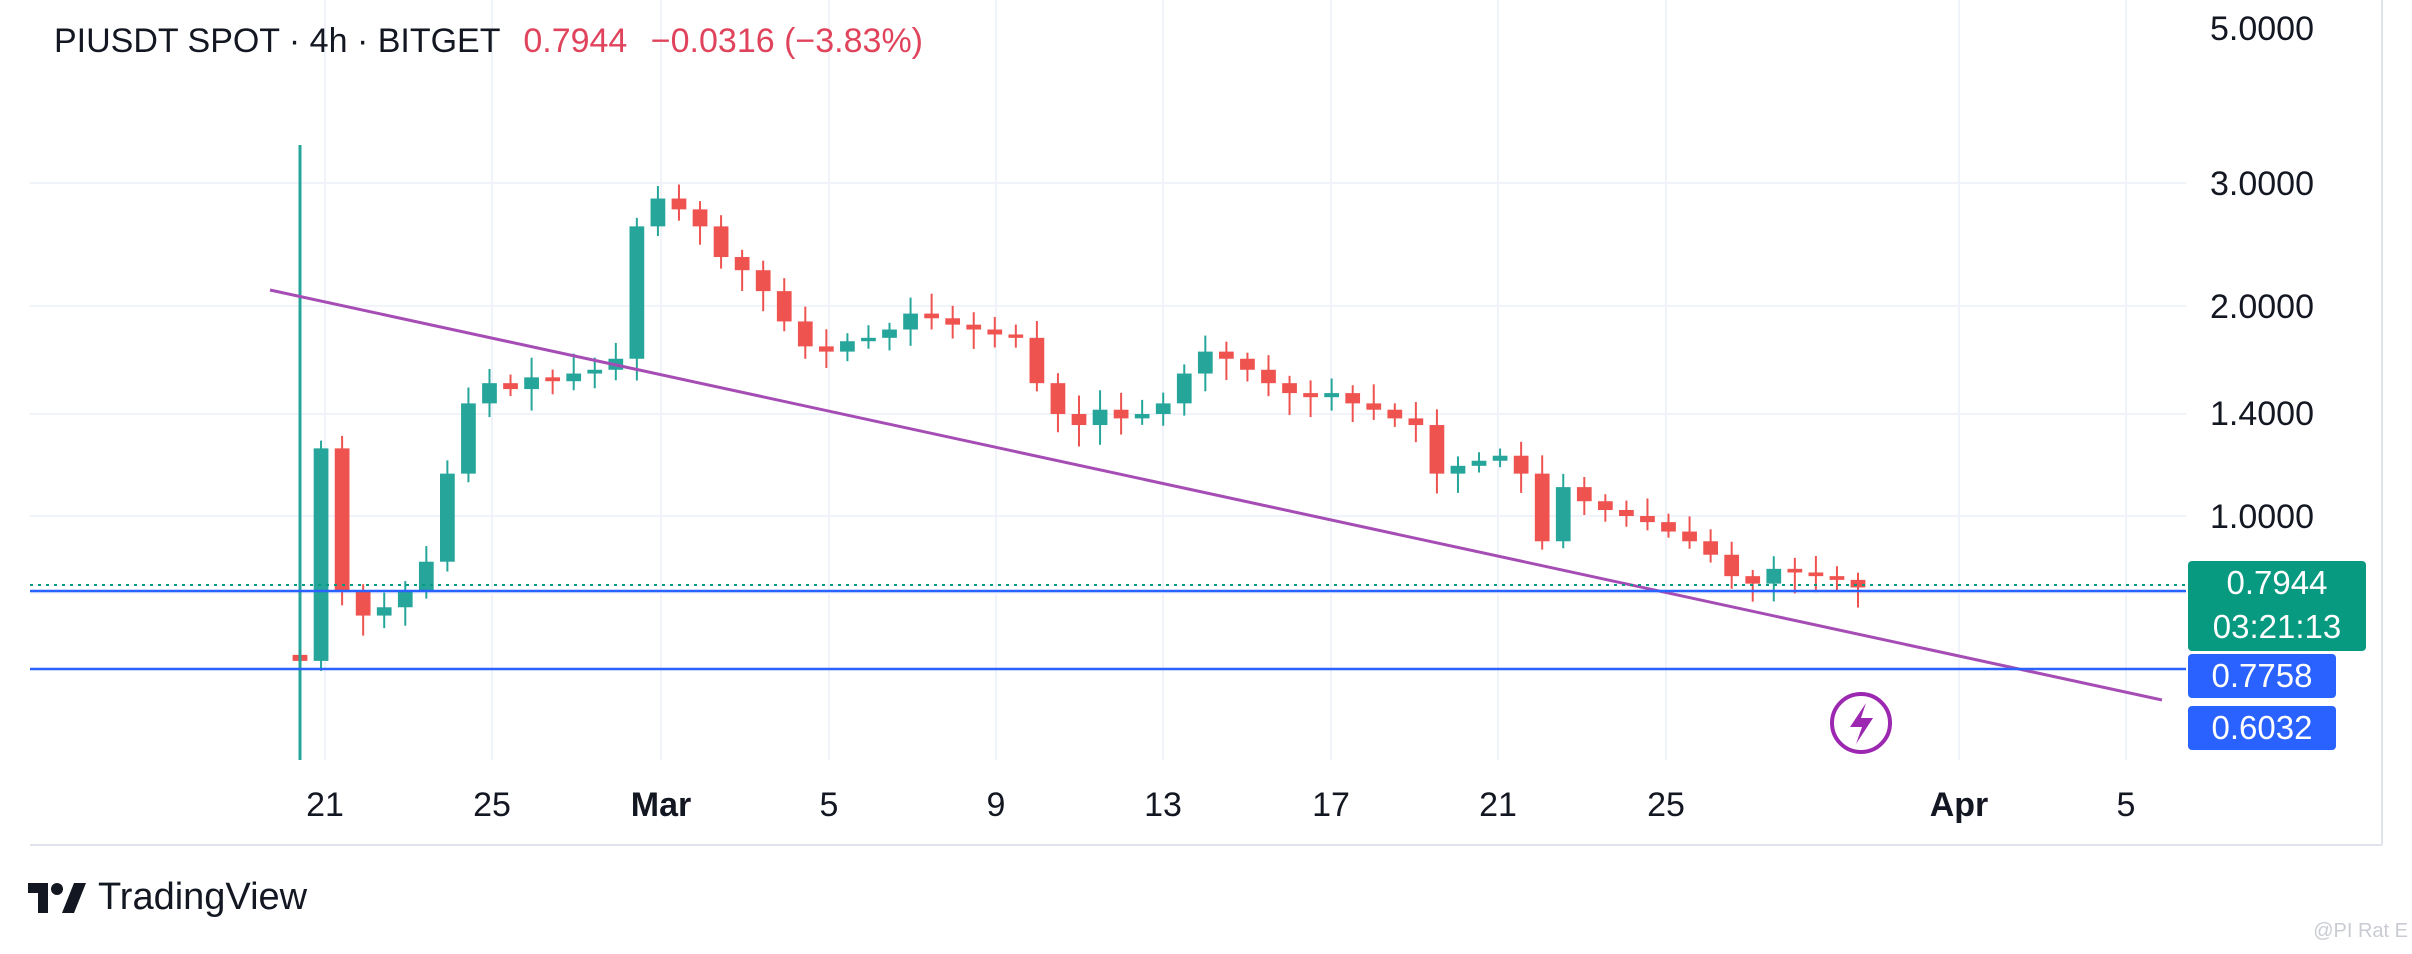 The height and width of the screenshot is (954, 2412). Describe the element at coordinates (2277, 582) in the screenshot. I see `current-price-value: 0.7944` at that location.